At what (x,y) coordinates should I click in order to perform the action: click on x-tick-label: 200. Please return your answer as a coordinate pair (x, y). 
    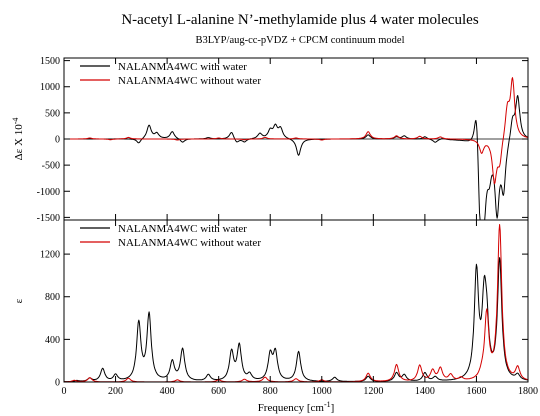
    Looking at the image, I should click on (115, 391).